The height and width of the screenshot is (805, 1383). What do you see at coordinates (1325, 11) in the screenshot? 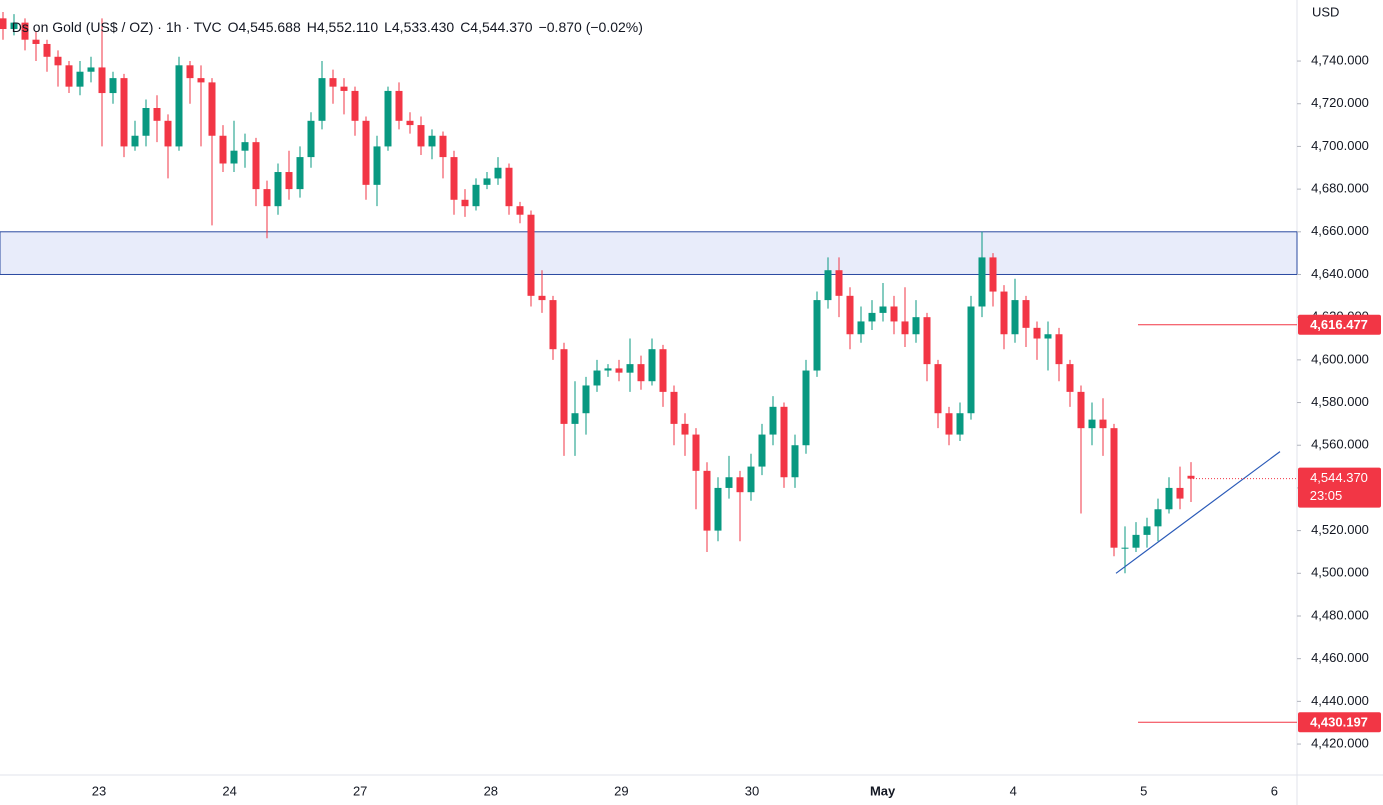
I see `currency: USD` at bounding box center [1325, 11].